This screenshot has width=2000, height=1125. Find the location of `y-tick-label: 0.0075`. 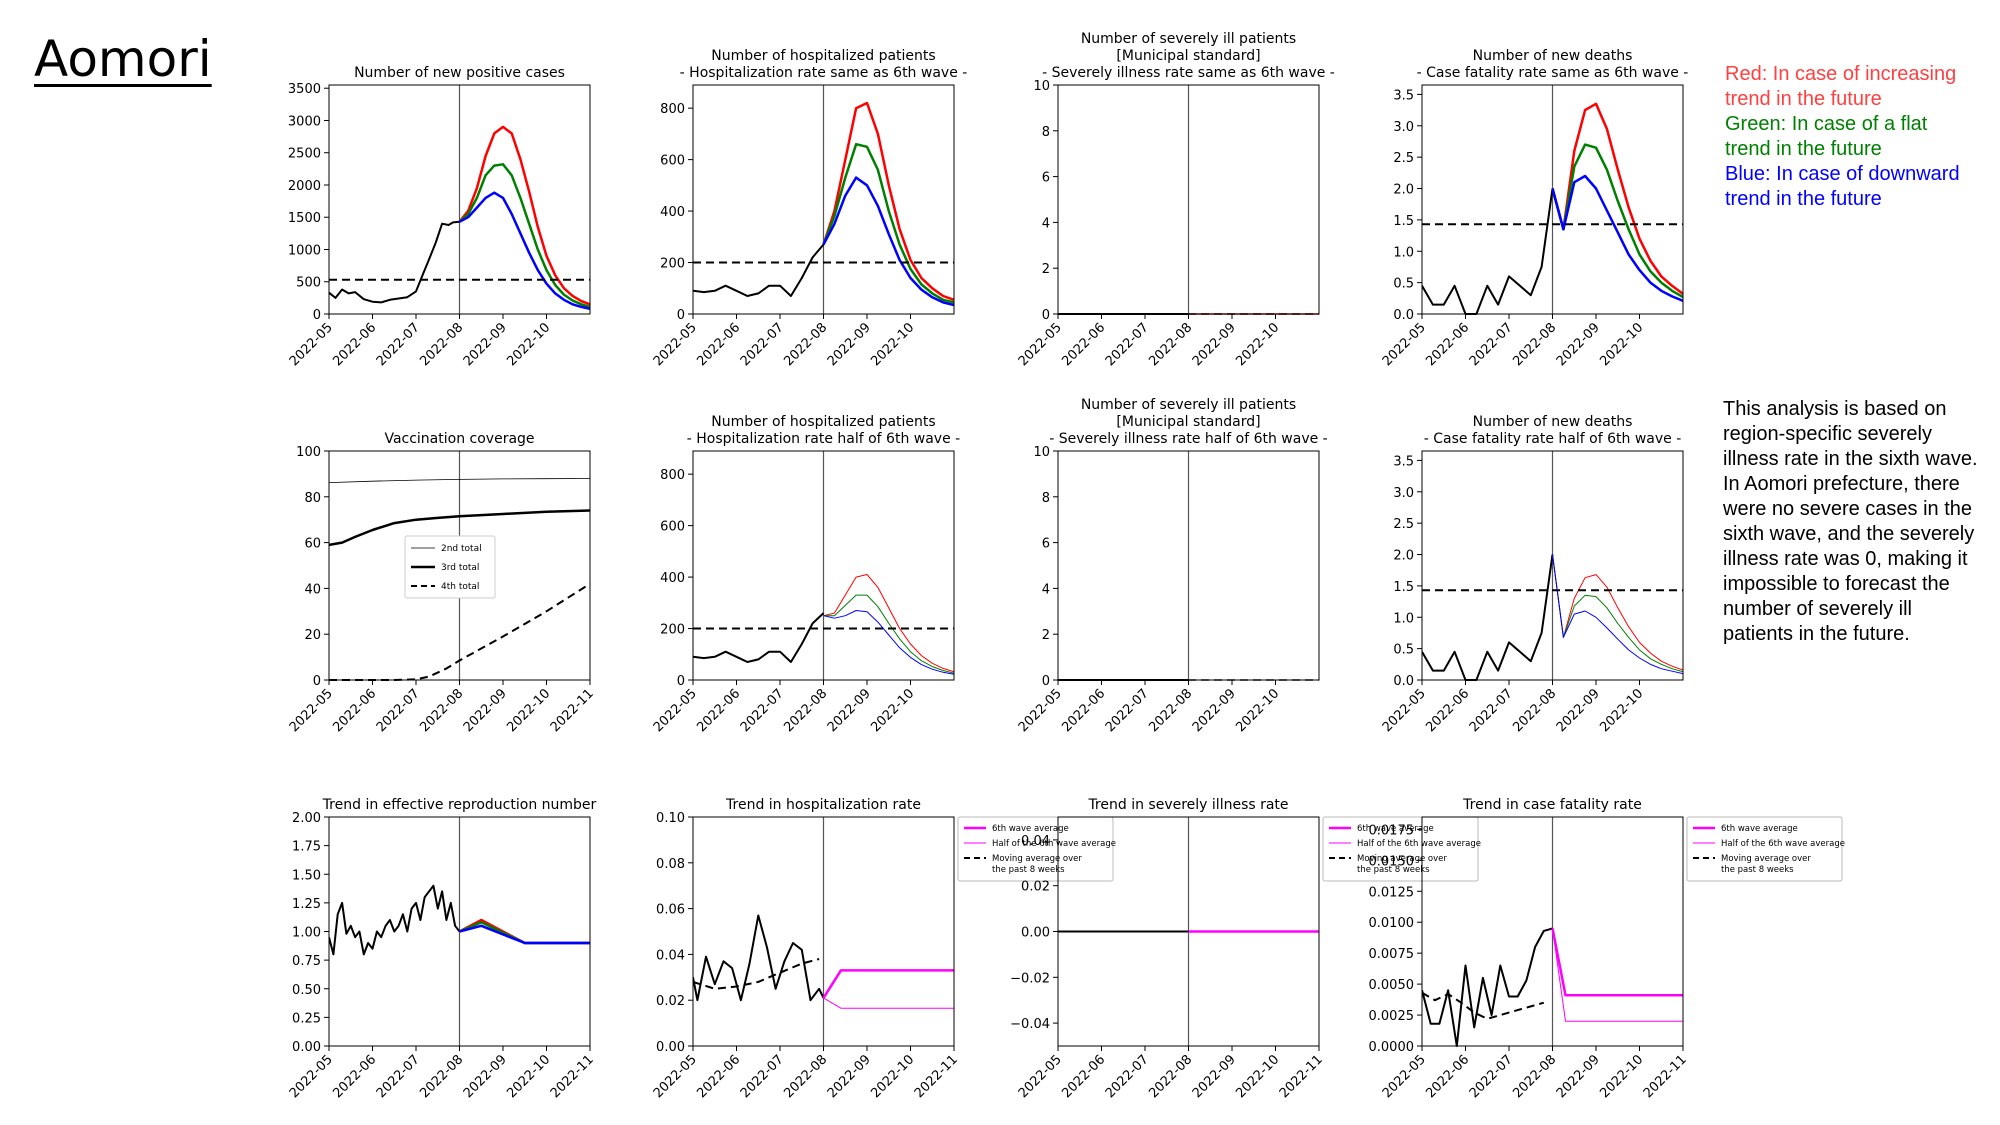

y-tick-label: 0.0075 is located at coordinates (1392, 954).